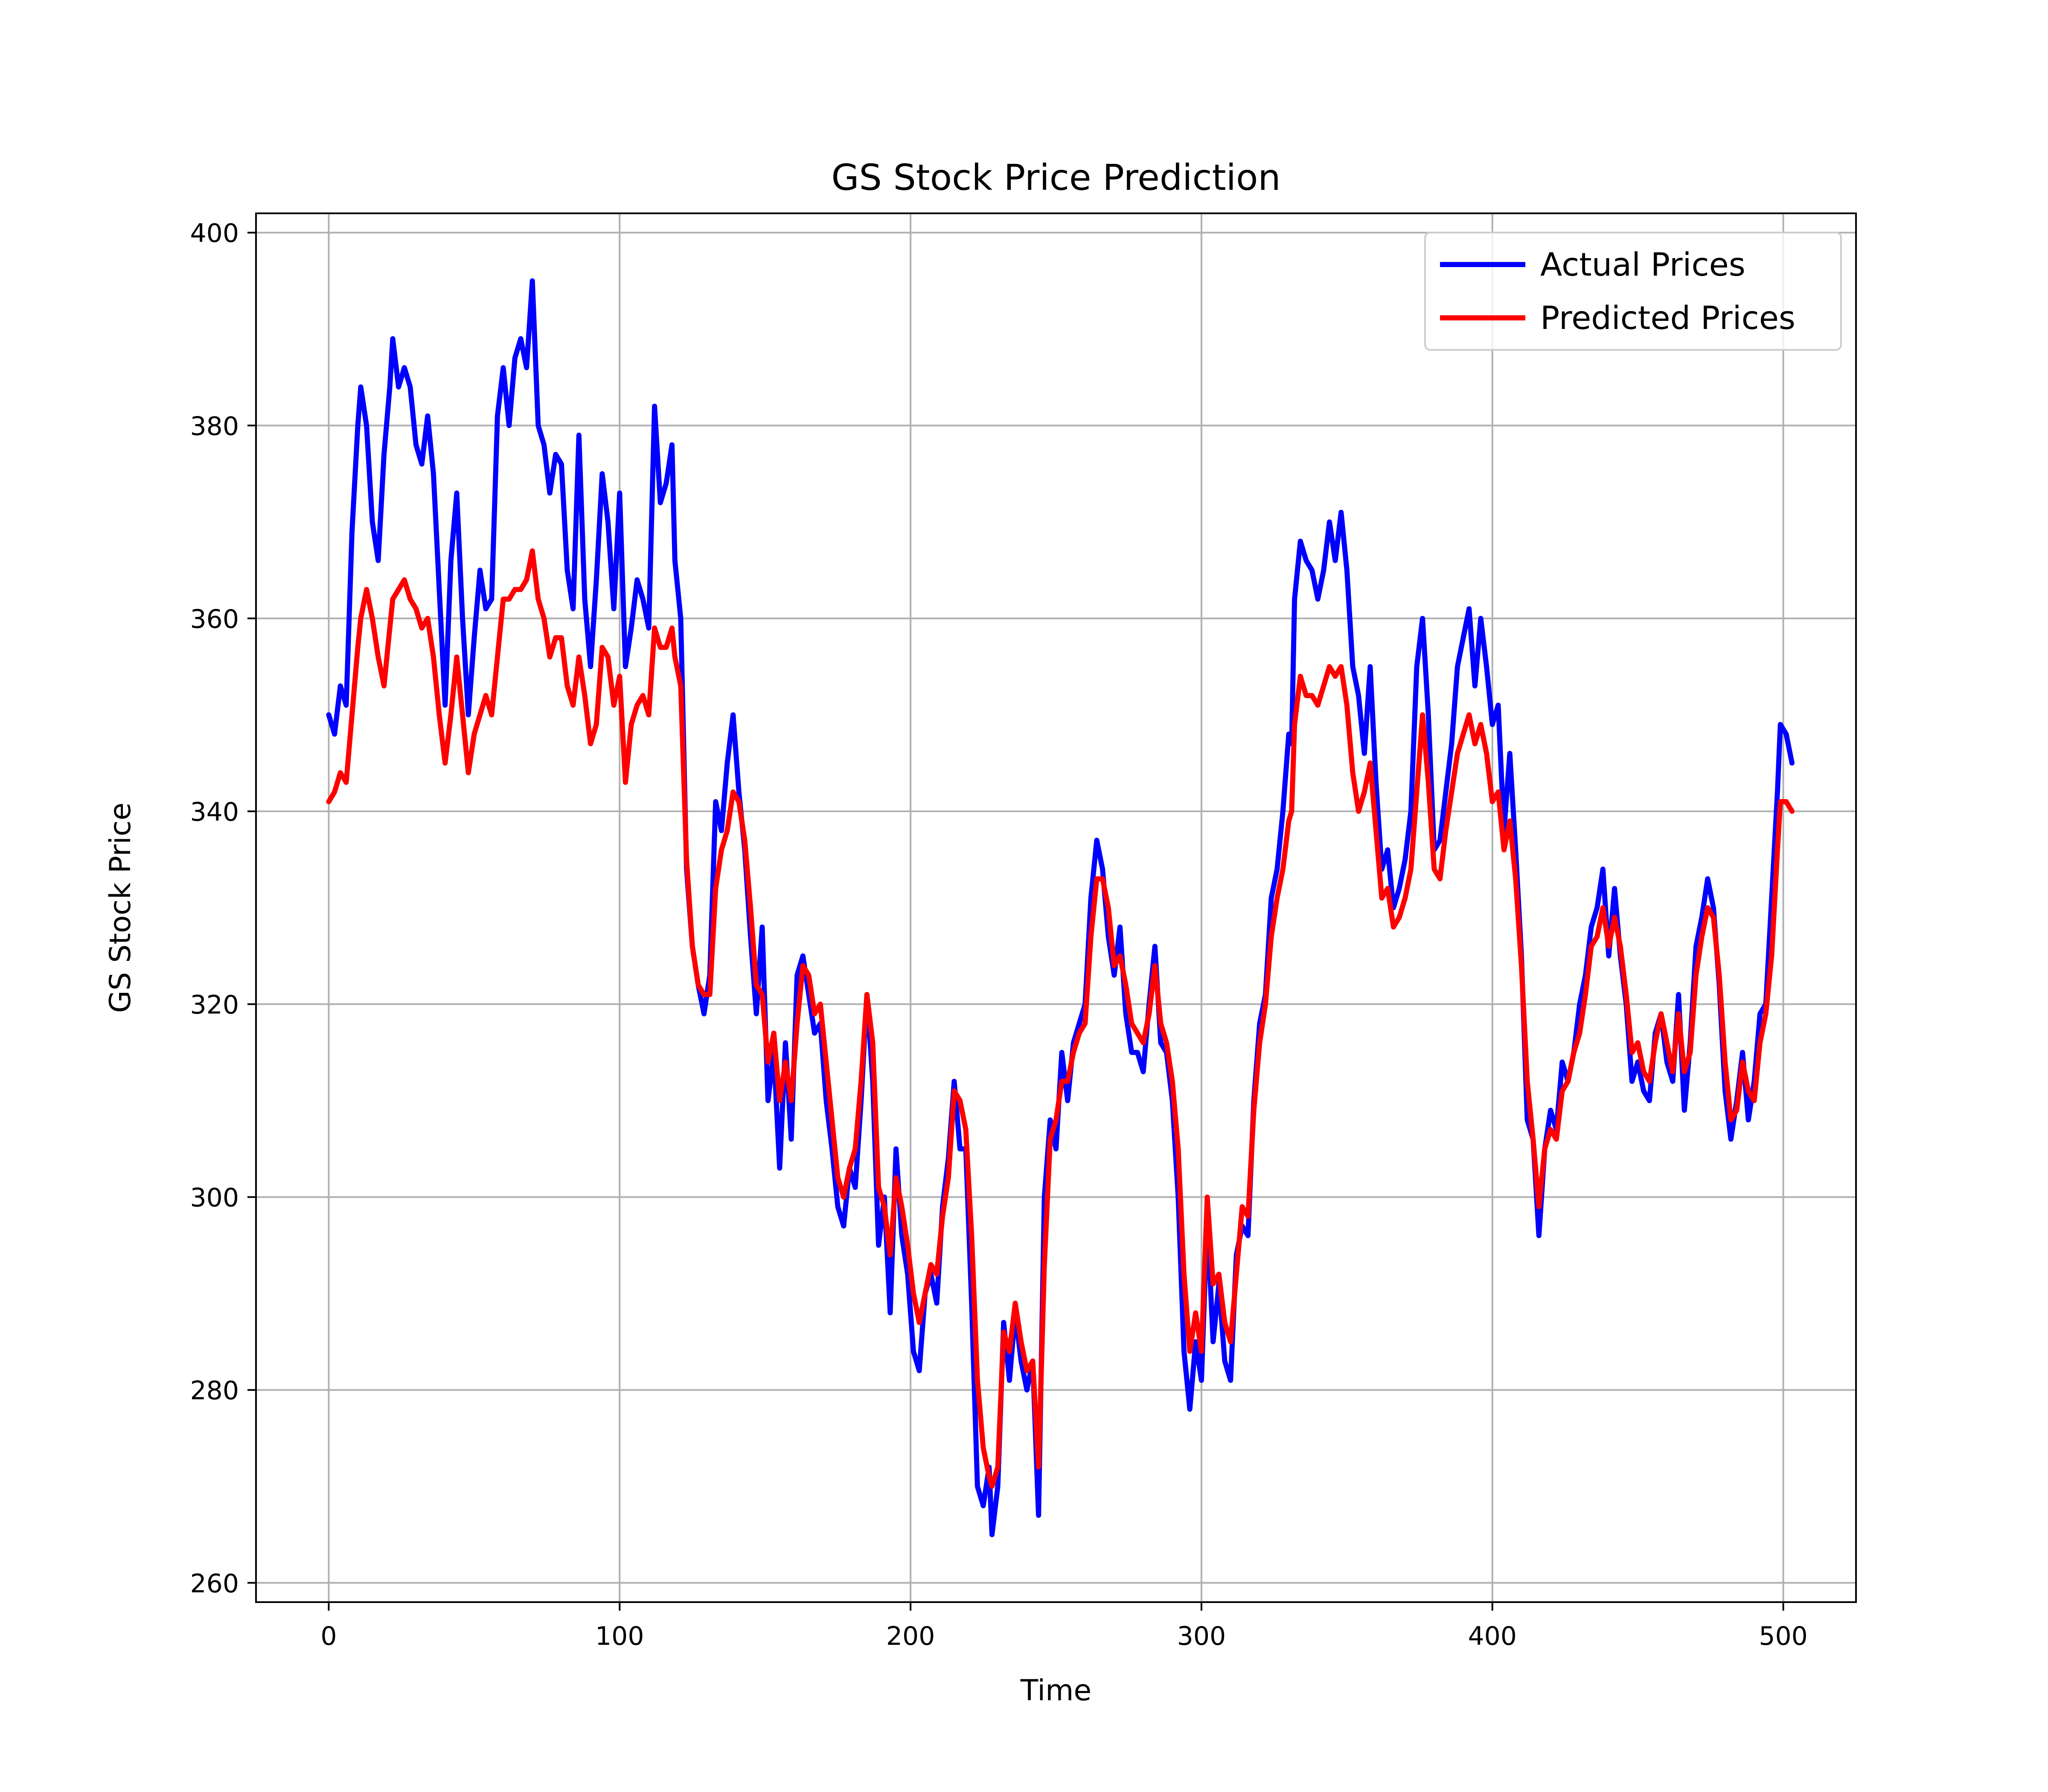 The height and width of the screenshot is (1792, 2048). I want to click on x-tick-label: 100, so click(619, 1636).